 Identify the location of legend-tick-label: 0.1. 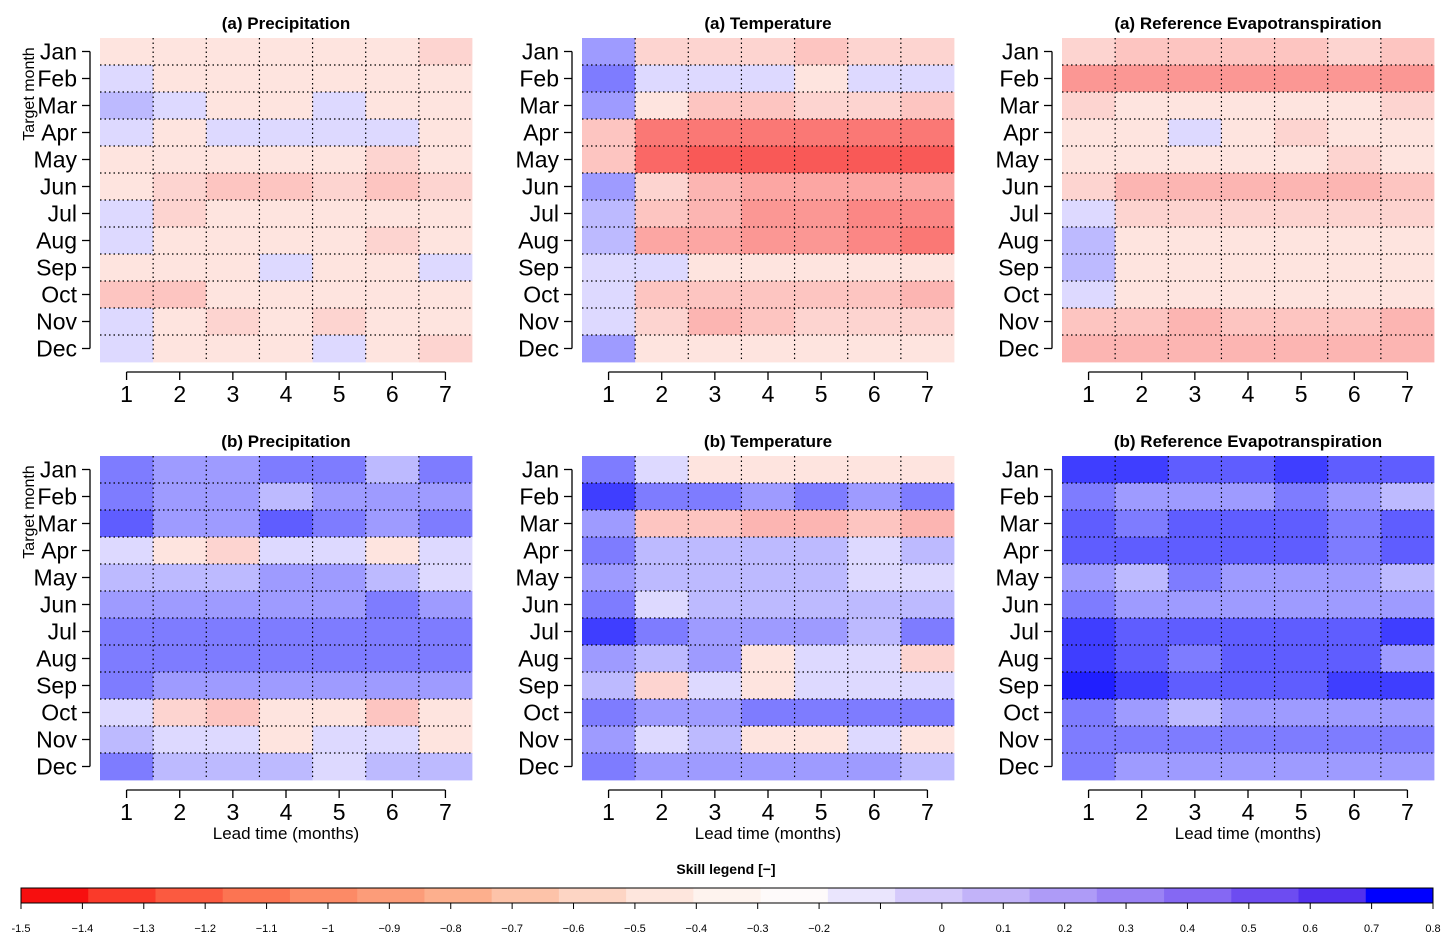
(1003, 929).